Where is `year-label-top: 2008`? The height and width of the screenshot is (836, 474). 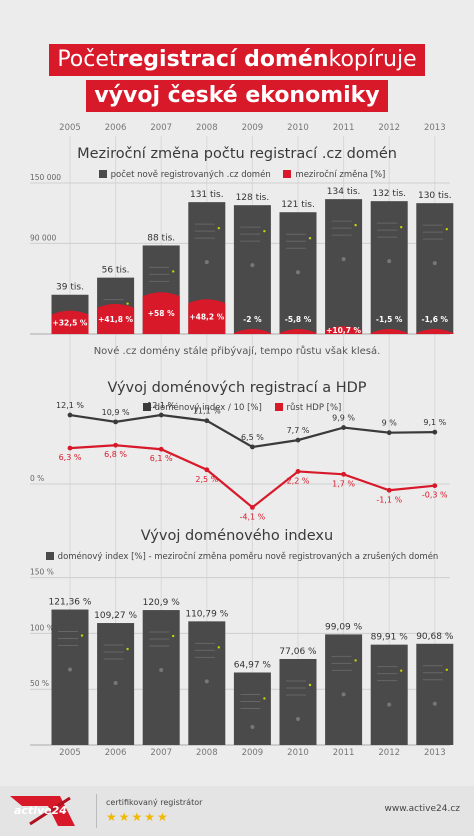 year-label-top: 2008 is located at coordinates (207, 128).